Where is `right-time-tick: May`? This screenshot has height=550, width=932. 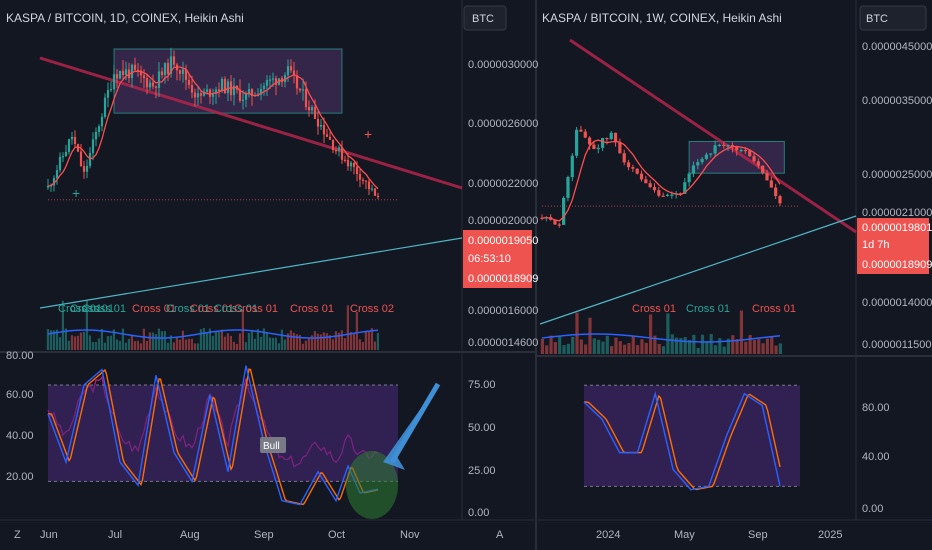 right-time-tick: May is located at coordinates (684, 535).